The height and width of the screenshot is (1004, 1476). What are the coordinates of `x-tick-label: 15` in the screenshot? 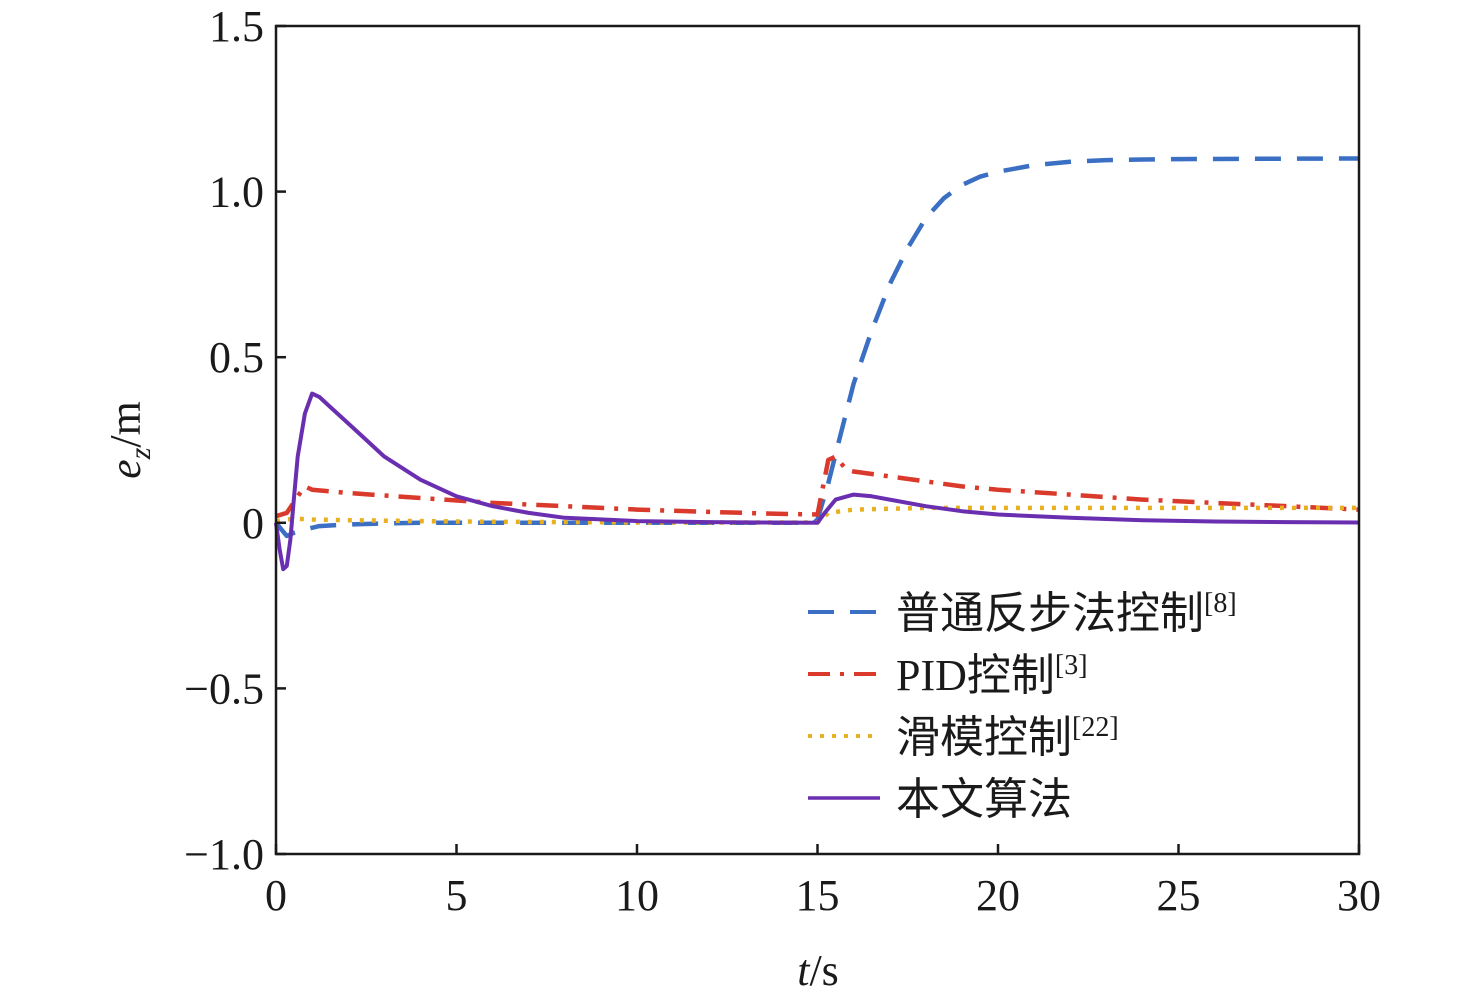 It's located at (818, 895).